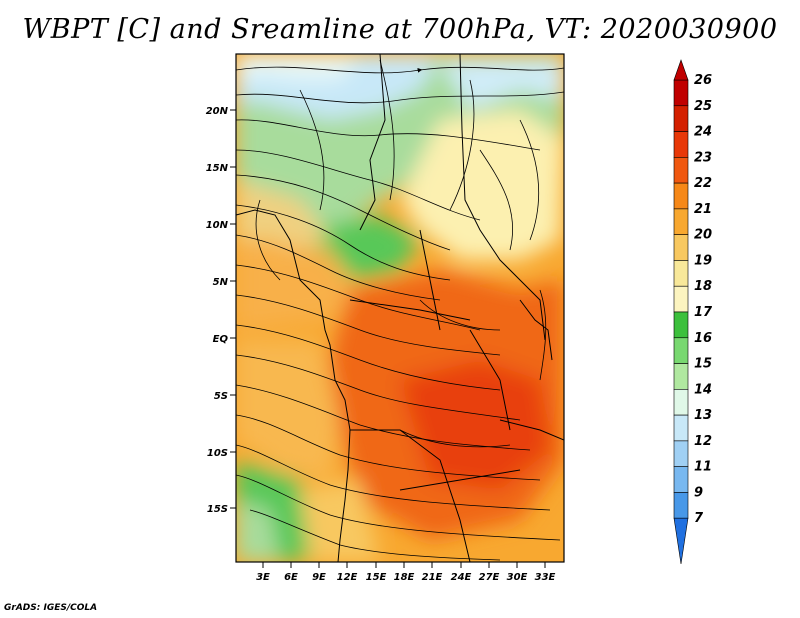 This screenshot has height=618, width=800. Describe the element at coordinates (703, 364) in the screenshot. I see `colorbar-label: 15` at that location.